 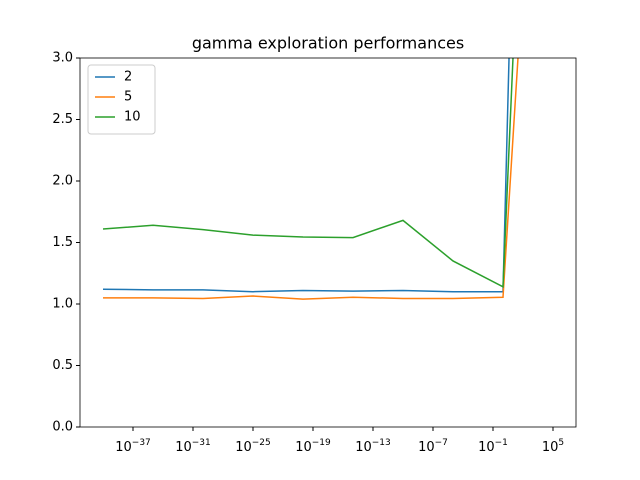 I want to click on legend-box, so click(x=121, y=99).